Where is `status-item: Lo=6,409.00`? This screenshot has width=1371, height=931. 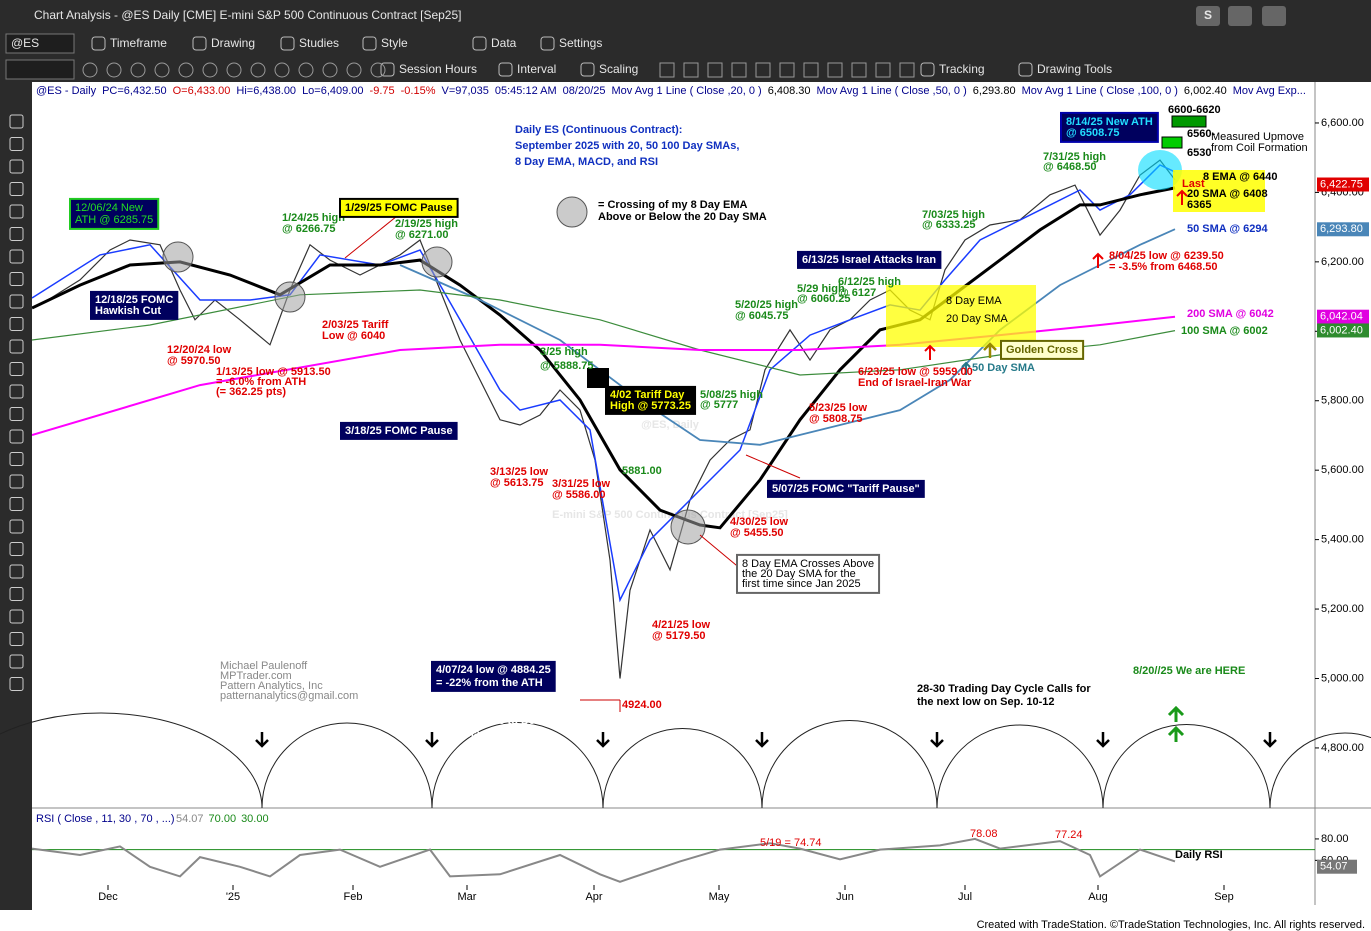 status-item: Lo=6,409.00 is located at coordinates (332, 91).